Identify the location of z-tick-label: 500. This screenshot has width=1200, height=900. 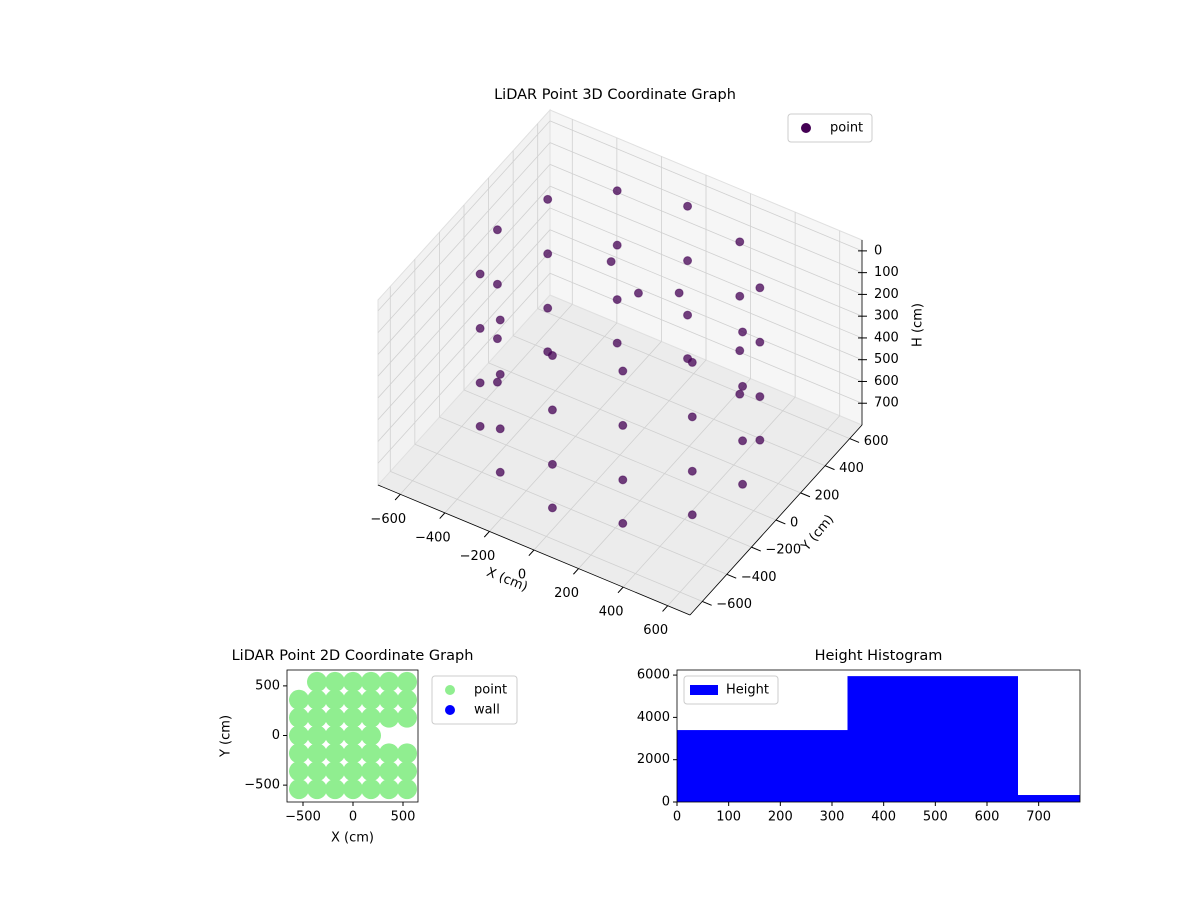
(886, 359).